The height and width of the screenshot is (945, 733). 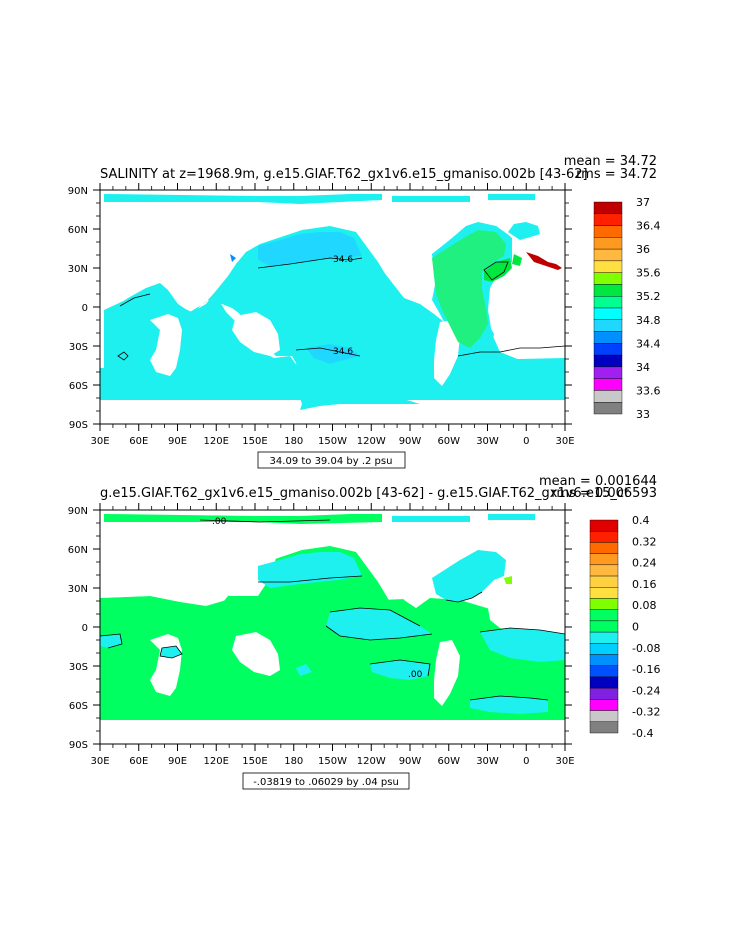 What do you see at coordinates (648, 273) in the screenshot?
I see `colorbar-label: 35.6` at bounding box center [648, 273].